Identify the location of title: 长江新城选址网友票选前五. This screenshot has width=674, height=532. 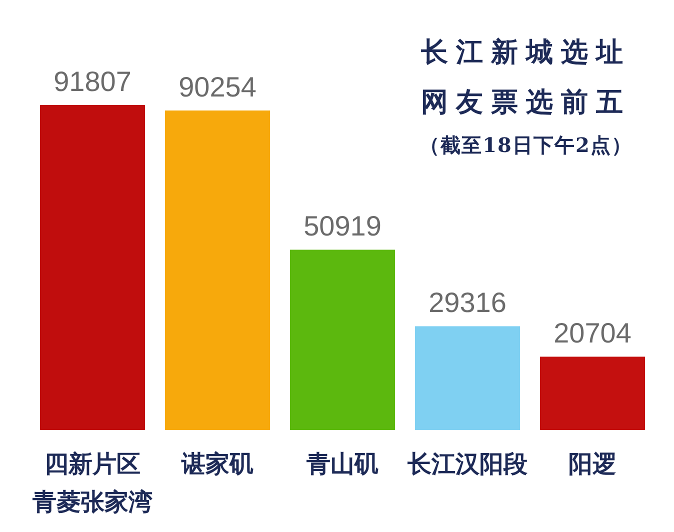
(526, 78).